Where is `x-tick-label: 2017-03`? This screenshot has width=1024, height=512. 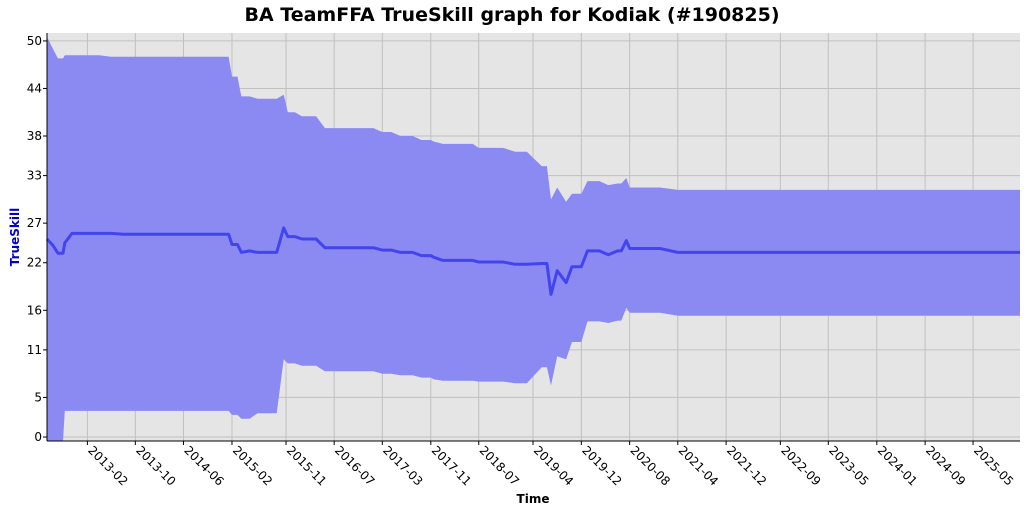
x-tick-label: 2017-03 is located at coordinates (402, 465).